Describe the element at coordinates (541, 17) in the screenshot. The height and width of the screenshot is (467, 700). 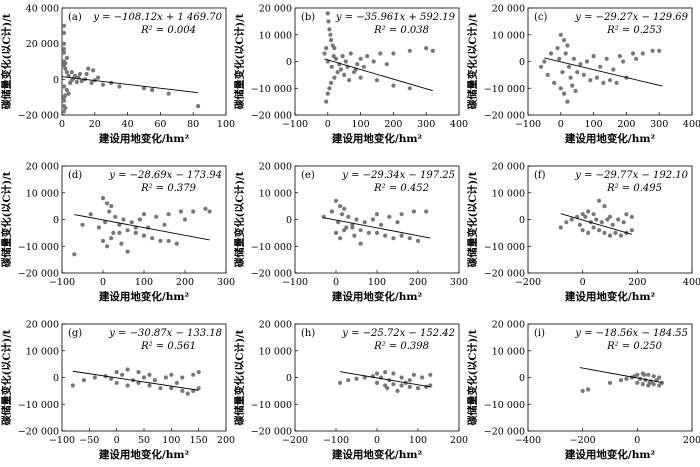
I see `panel-label: (c)` at that location.